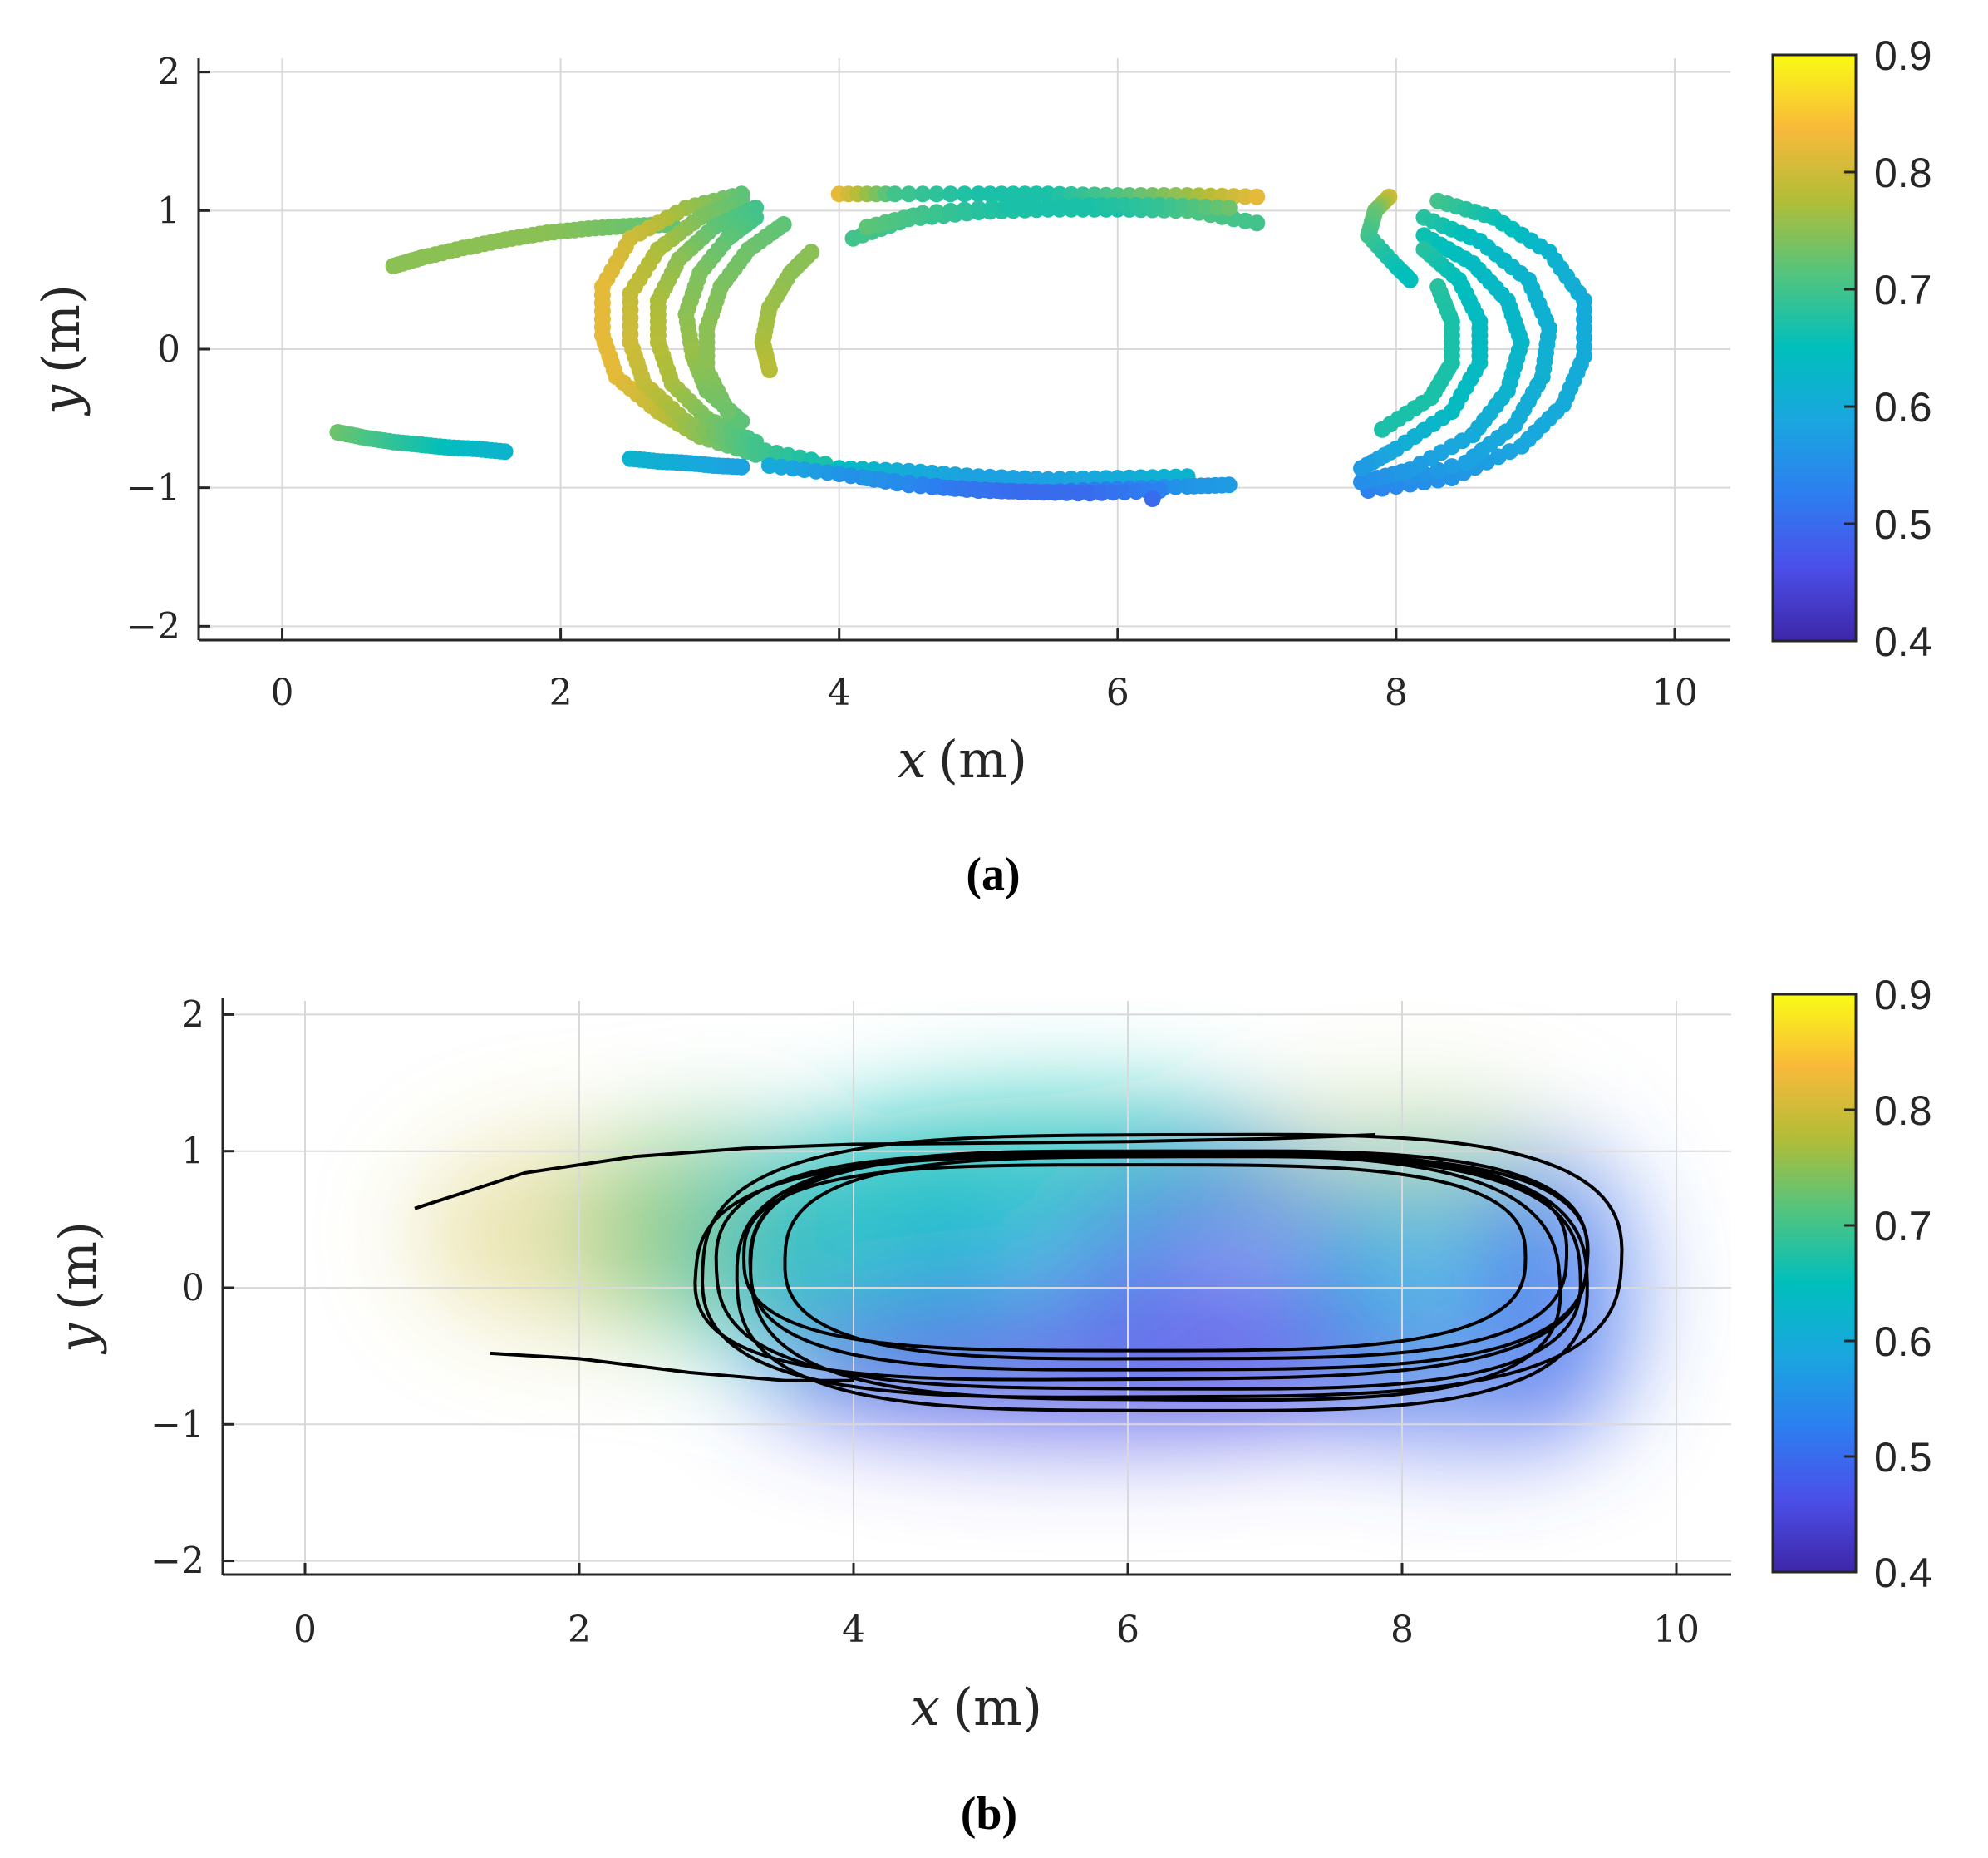 The image size is (1988, 1858). I want to click on colorbar-a: 0.4 0.5 0.6 0.7 0.8 0.9, so click(1852, 348).